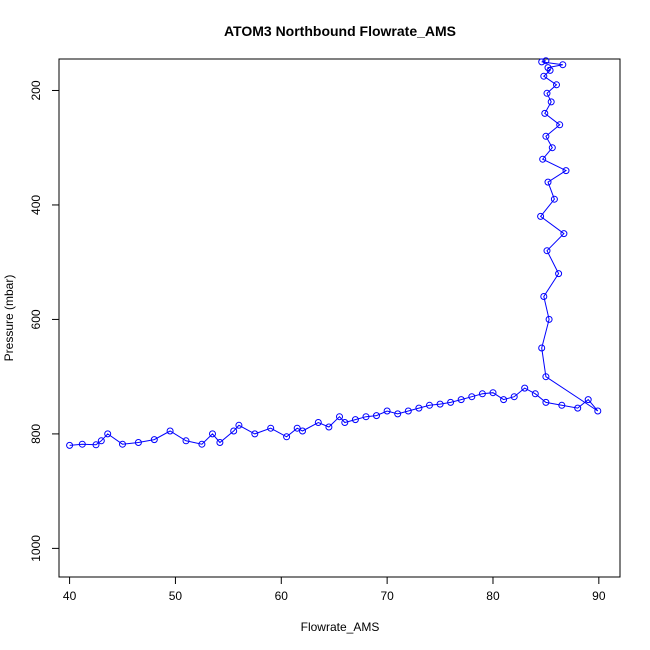 The image size is (650, 650). What do you see at coordinates (176, 596) in the screenshot?
I see `x-tick-label-1: 50` at bounding box center [176, 596].